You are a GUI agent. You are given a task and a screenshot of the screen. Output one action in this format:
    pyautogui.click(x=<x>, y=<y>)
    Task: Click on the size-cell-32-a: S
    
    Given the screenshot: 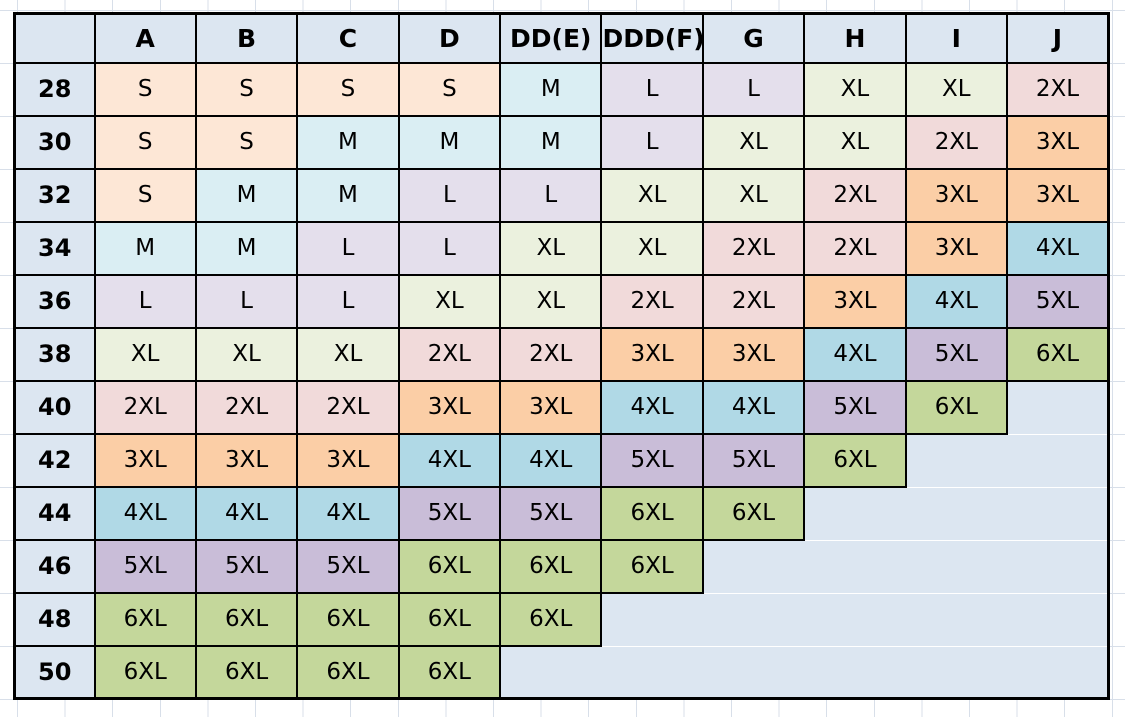 What is the action you would take?
    pyautogui.click(x=145, y=195)
    